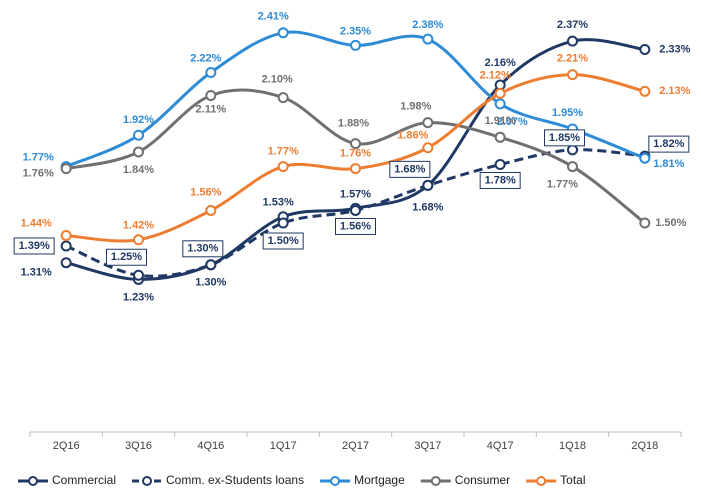 The height and width of the screenshot is (493, 701). I want to click on data-label: 1.31%, so click(36, 273).